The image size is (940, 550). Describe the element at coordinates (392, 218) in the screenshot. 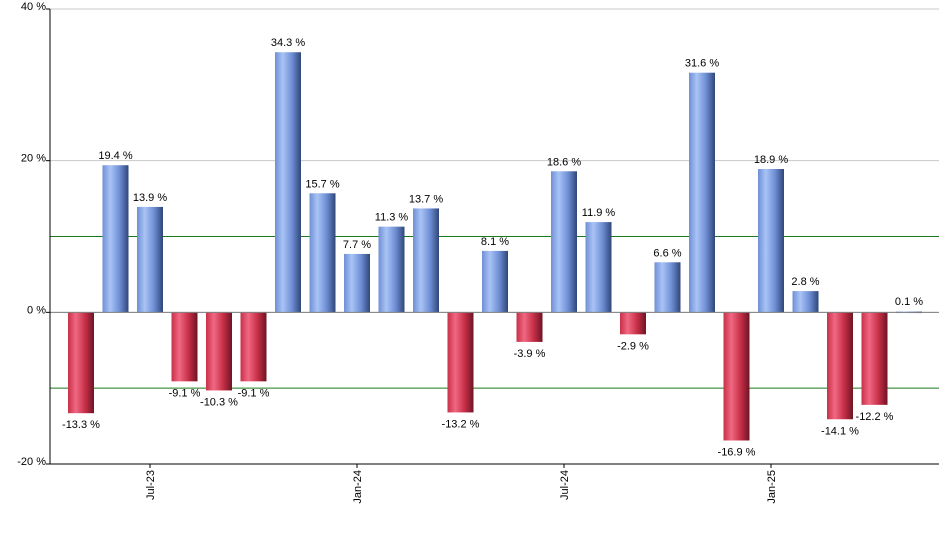

I see `data-label-9: 11.3 %` at that location.